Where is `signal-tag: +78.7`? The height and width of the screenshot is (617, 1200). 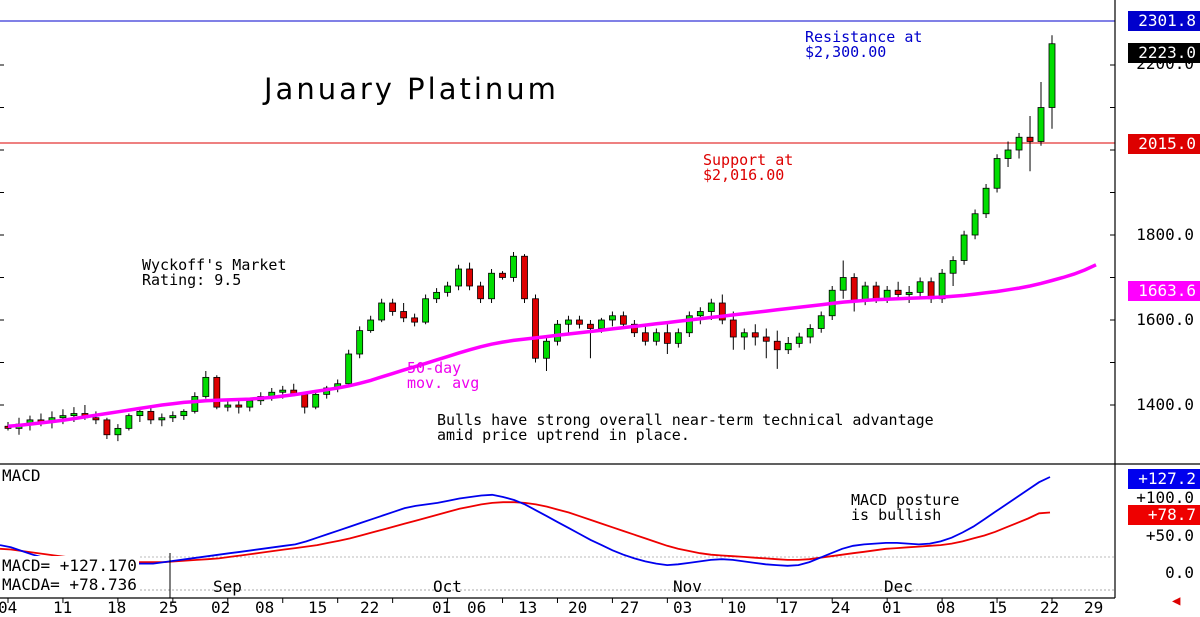 signal-tag: +78.7 is located at coordinates (1164, 515).